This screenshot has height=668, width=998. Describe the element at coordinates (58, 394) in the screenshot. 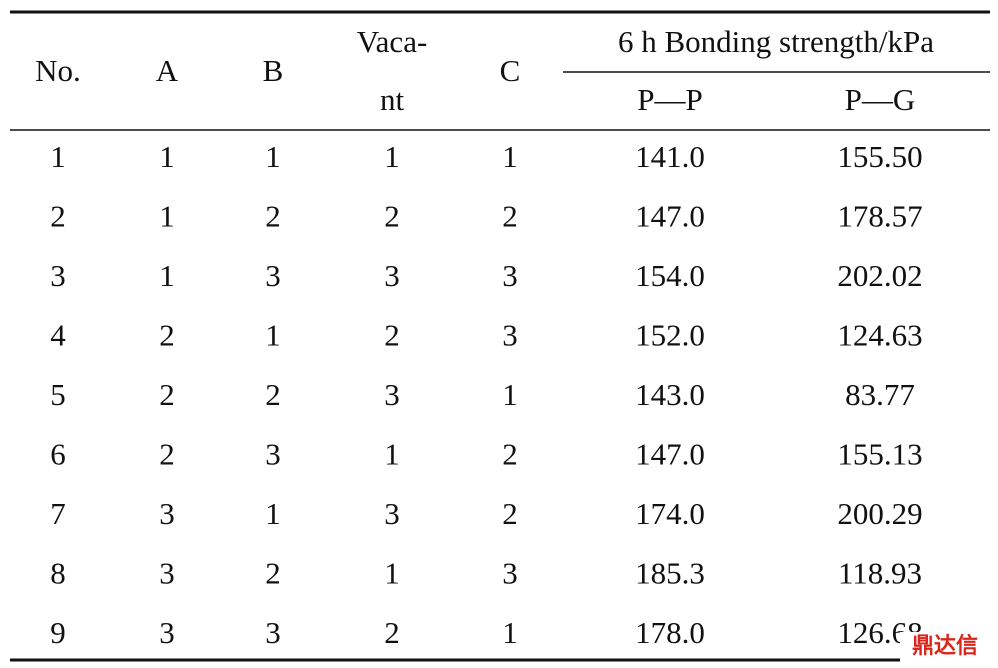

I see `table-cell: 5` at that location.